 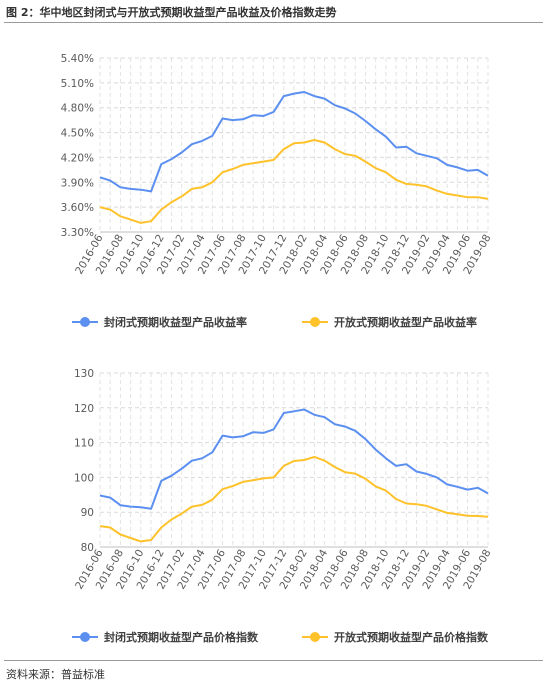 I want to click on y-tick-label: 90, so click(x=87, y=513).